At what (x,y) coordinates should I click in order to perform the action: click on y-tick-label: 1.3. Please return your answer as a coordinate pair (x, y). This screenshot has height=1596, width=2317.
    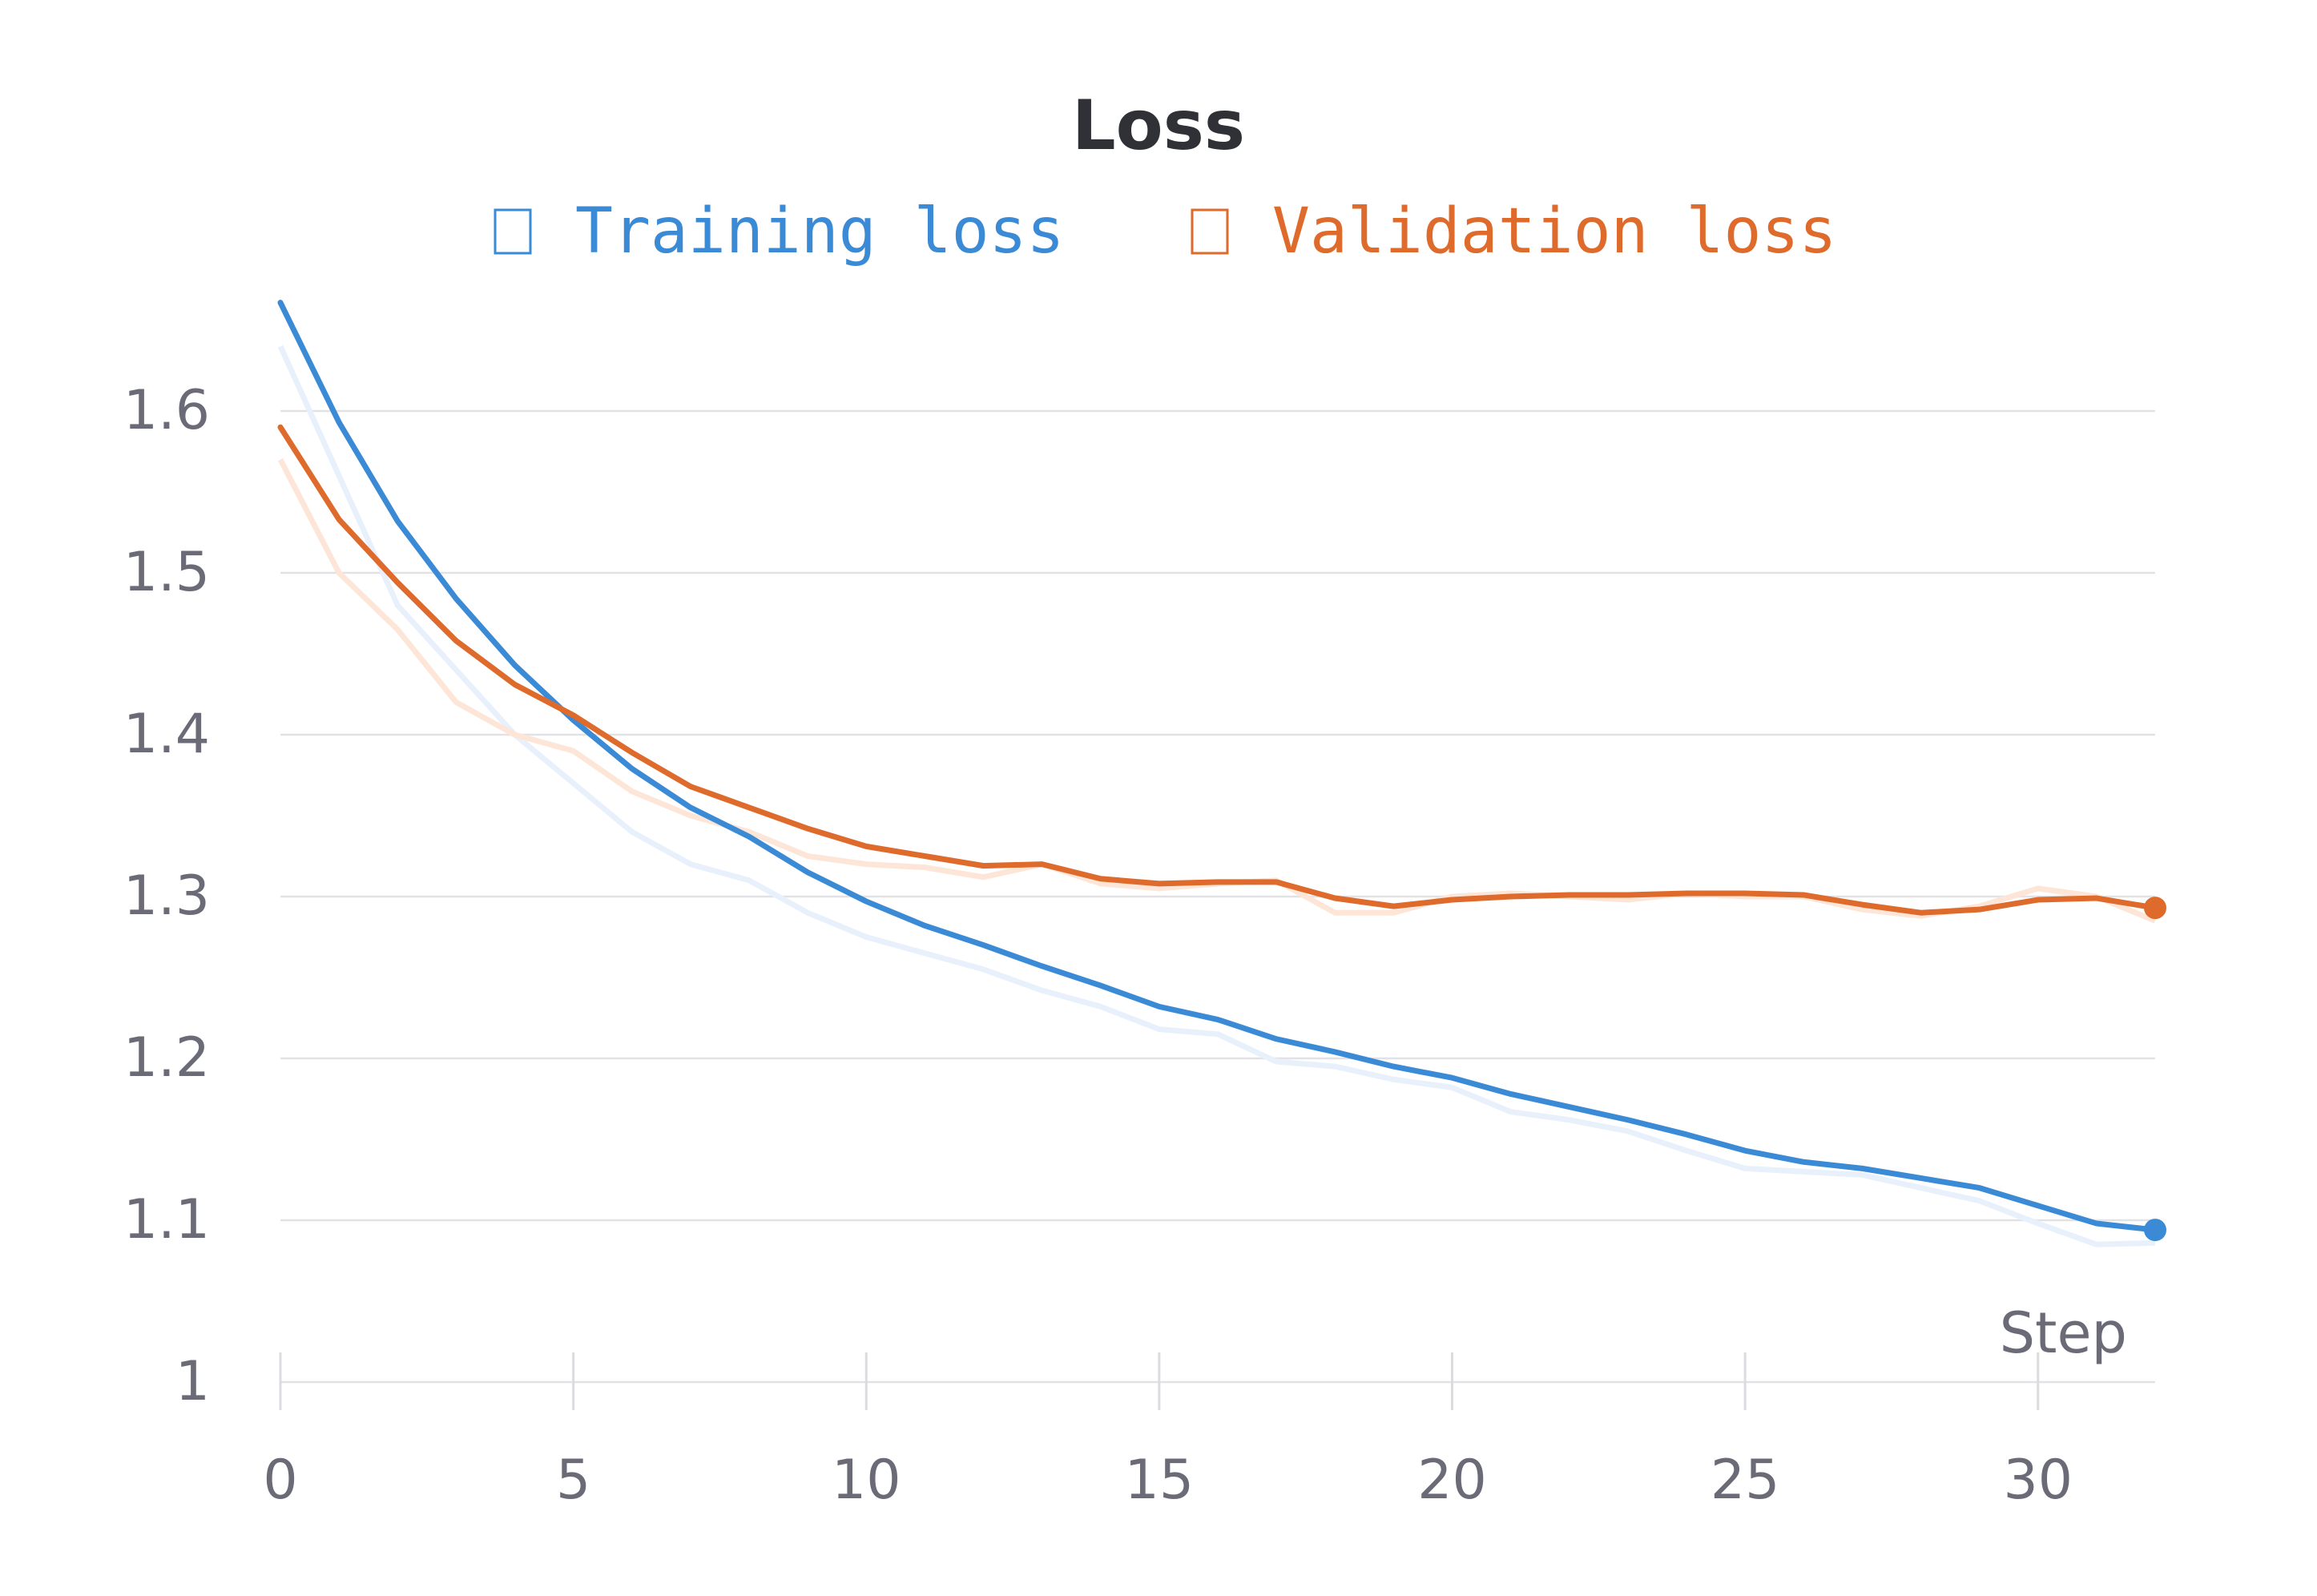
    Looking at the image, I should click on (167, 896).